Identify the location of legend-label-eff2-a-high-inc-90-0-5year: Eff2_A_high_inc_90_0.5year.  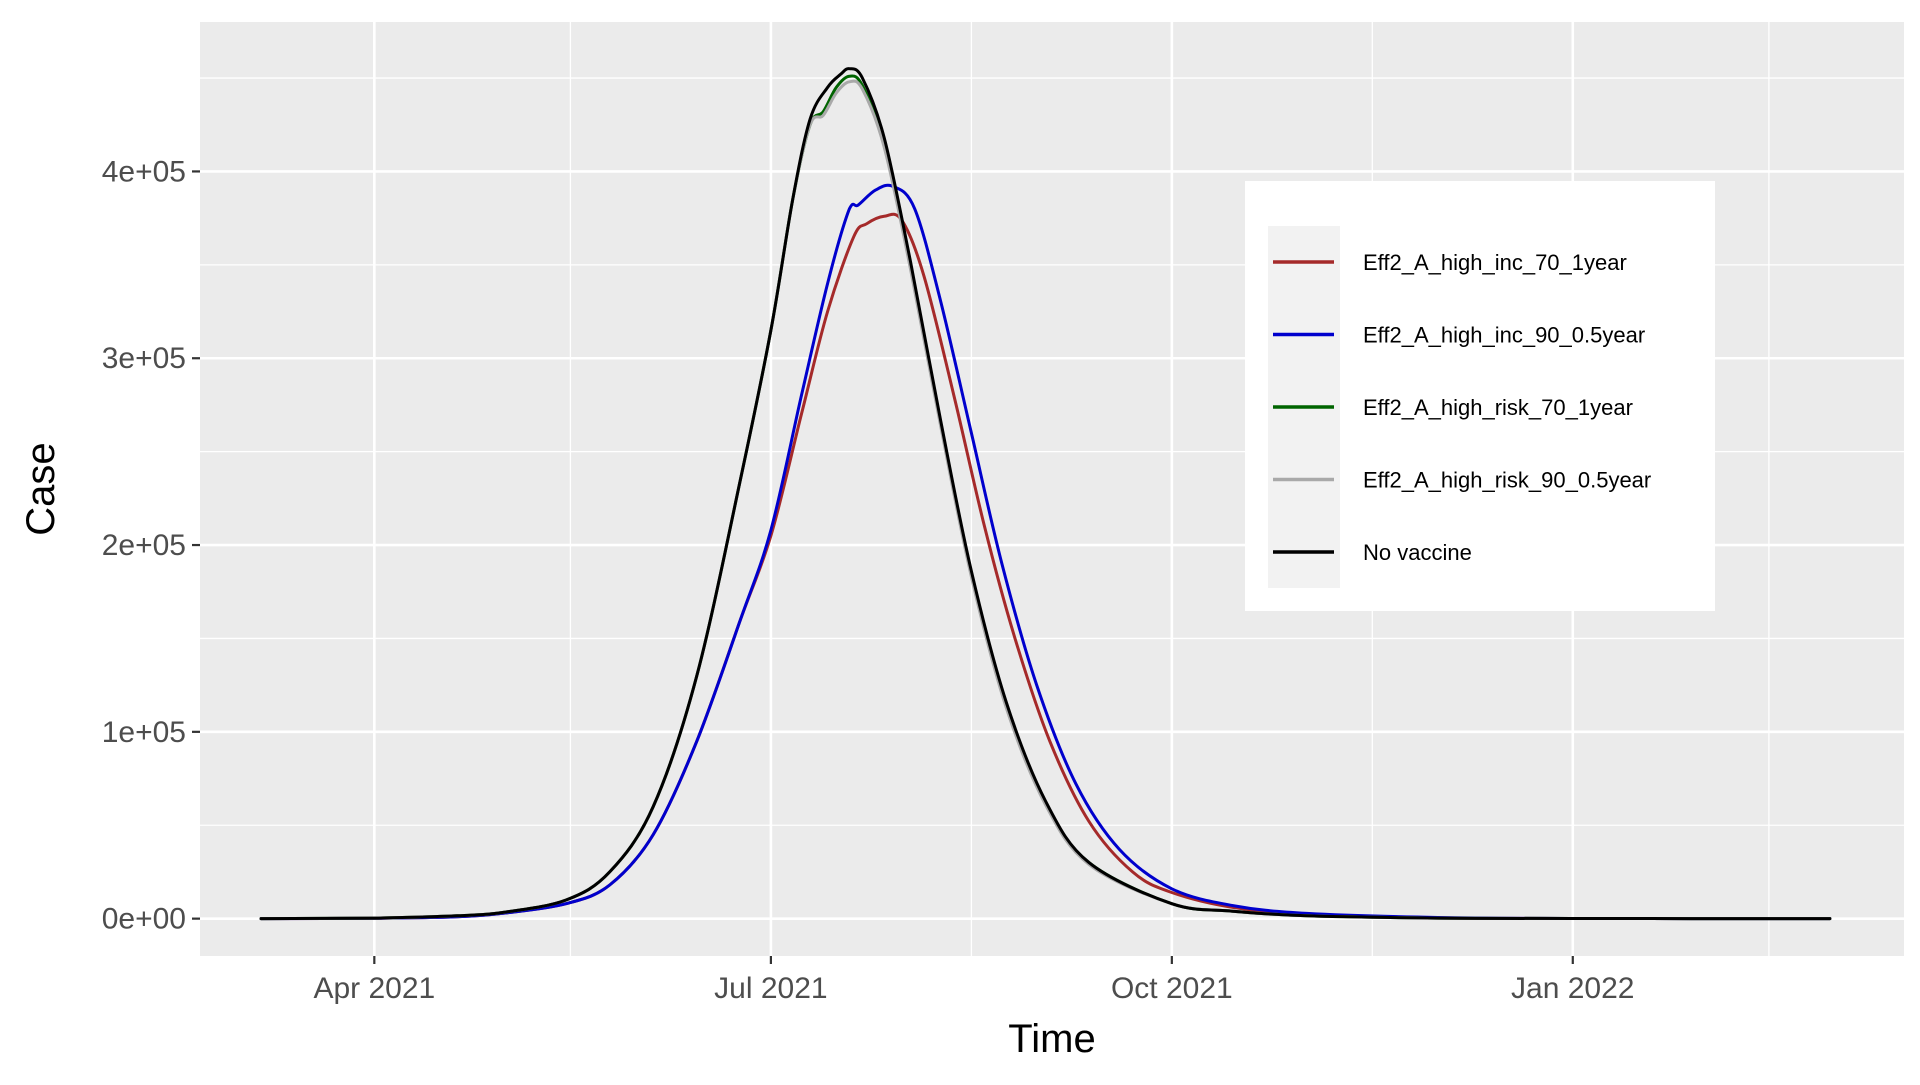
(1504, 335).